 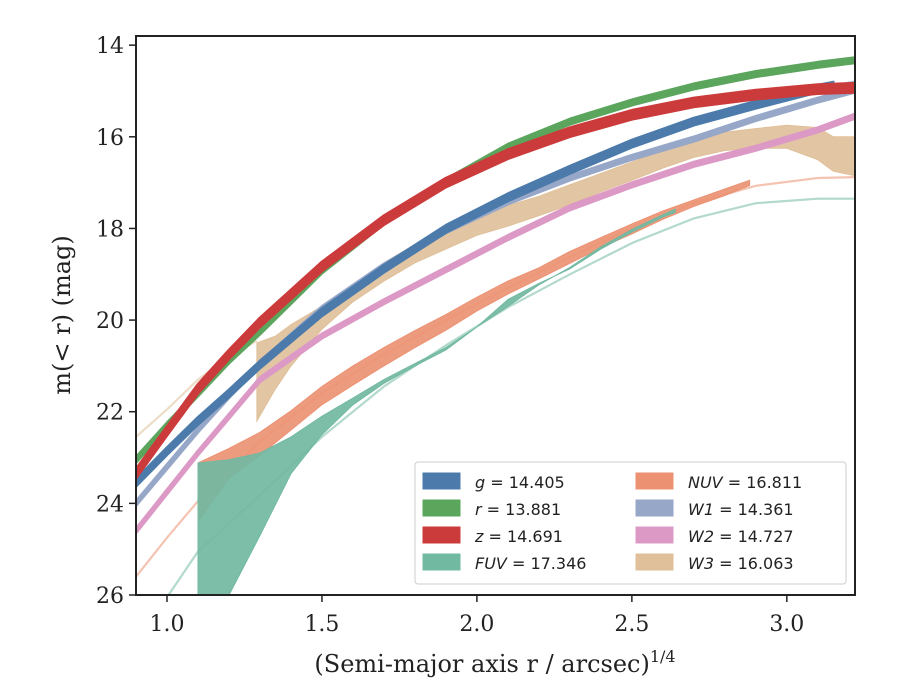 What do you see at coordinates (745, 482) in the screenshot?
I see `legend-label: NUV = 16.811` at bounding box center [745, 482].